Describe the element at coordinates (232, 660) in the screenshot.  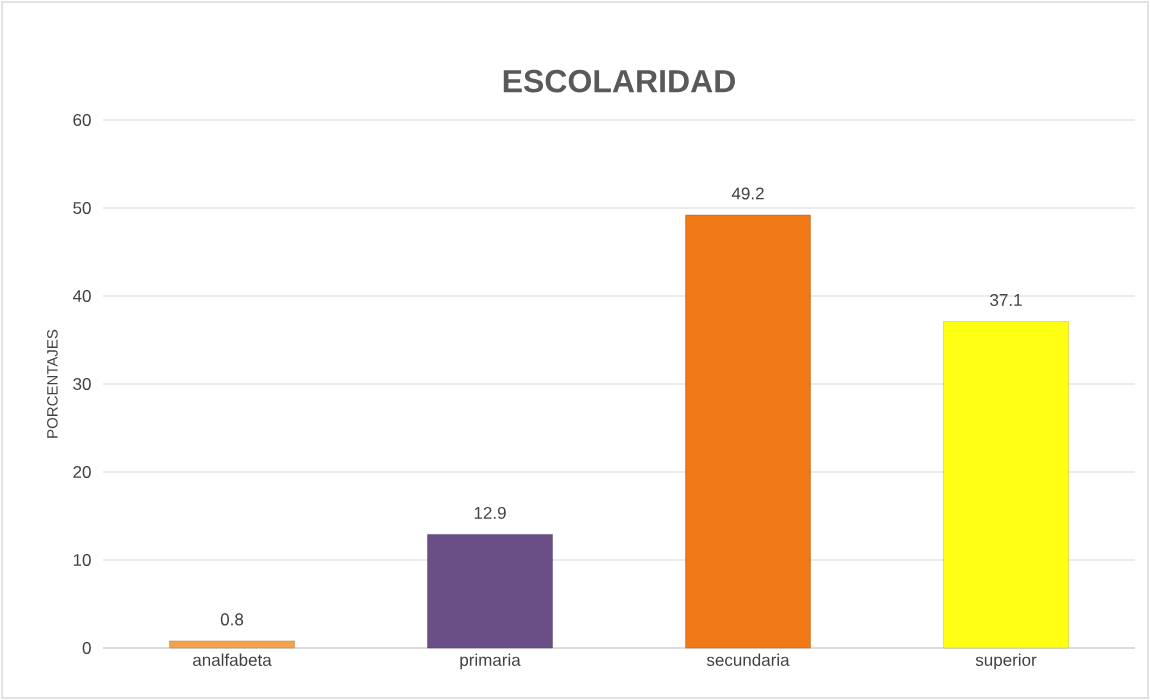
I see `x-tick-label: analfabeta` at that location.